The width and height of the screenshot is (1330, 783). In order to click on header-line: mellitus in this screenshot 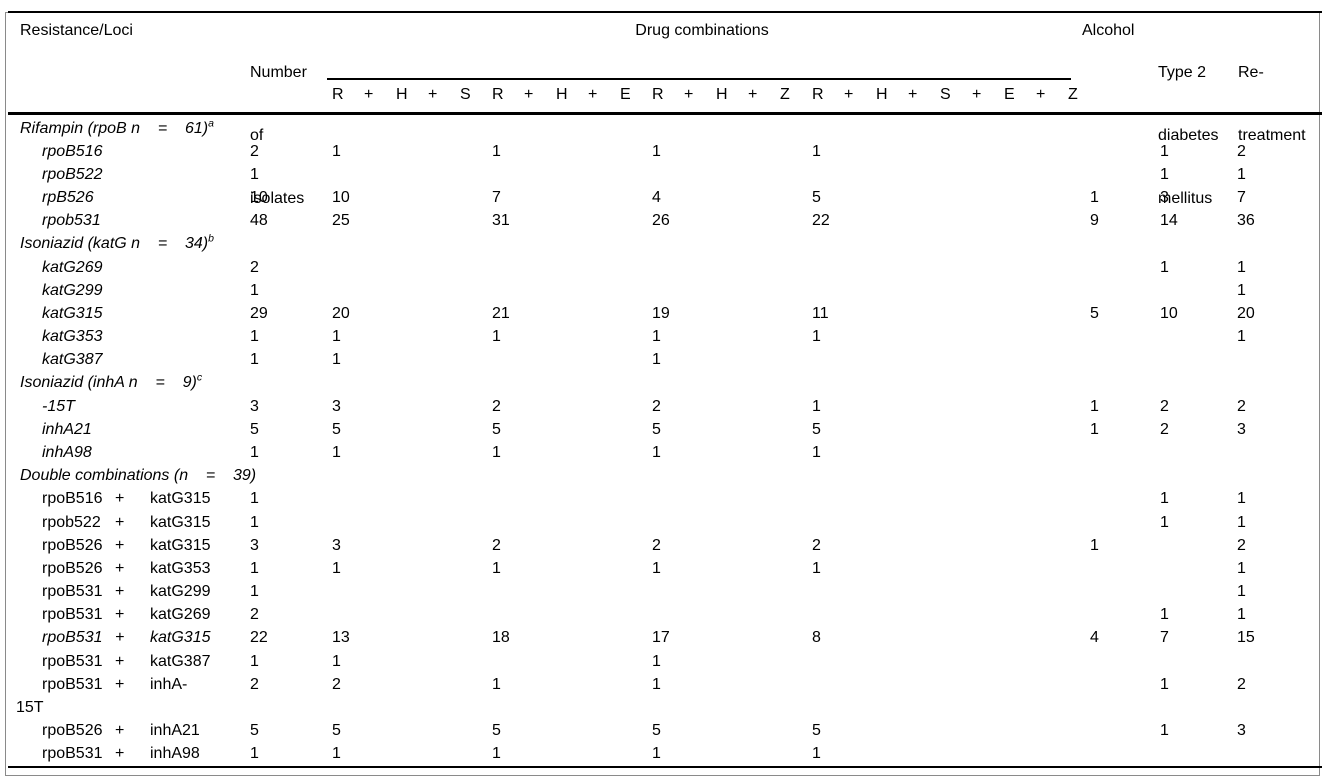, I will do `click(1185, 198)`.